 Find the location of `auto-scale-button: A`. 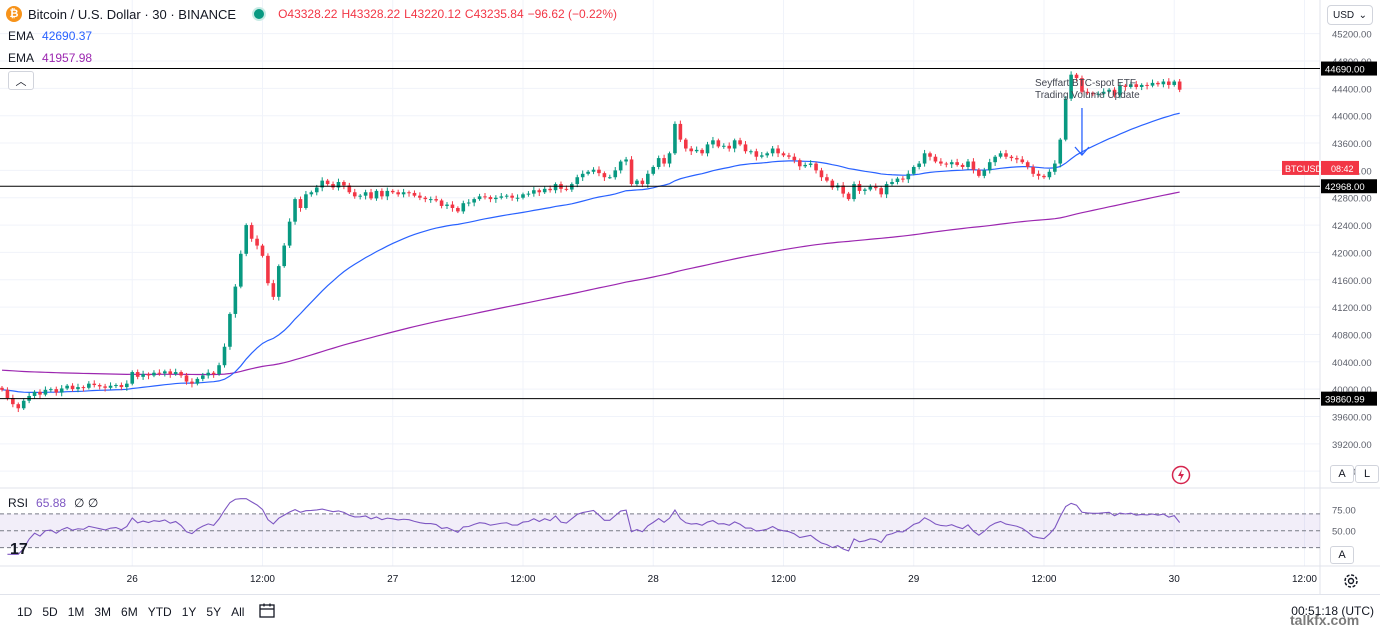

auto-scale-button: A is located at coordinates (1342, 474).